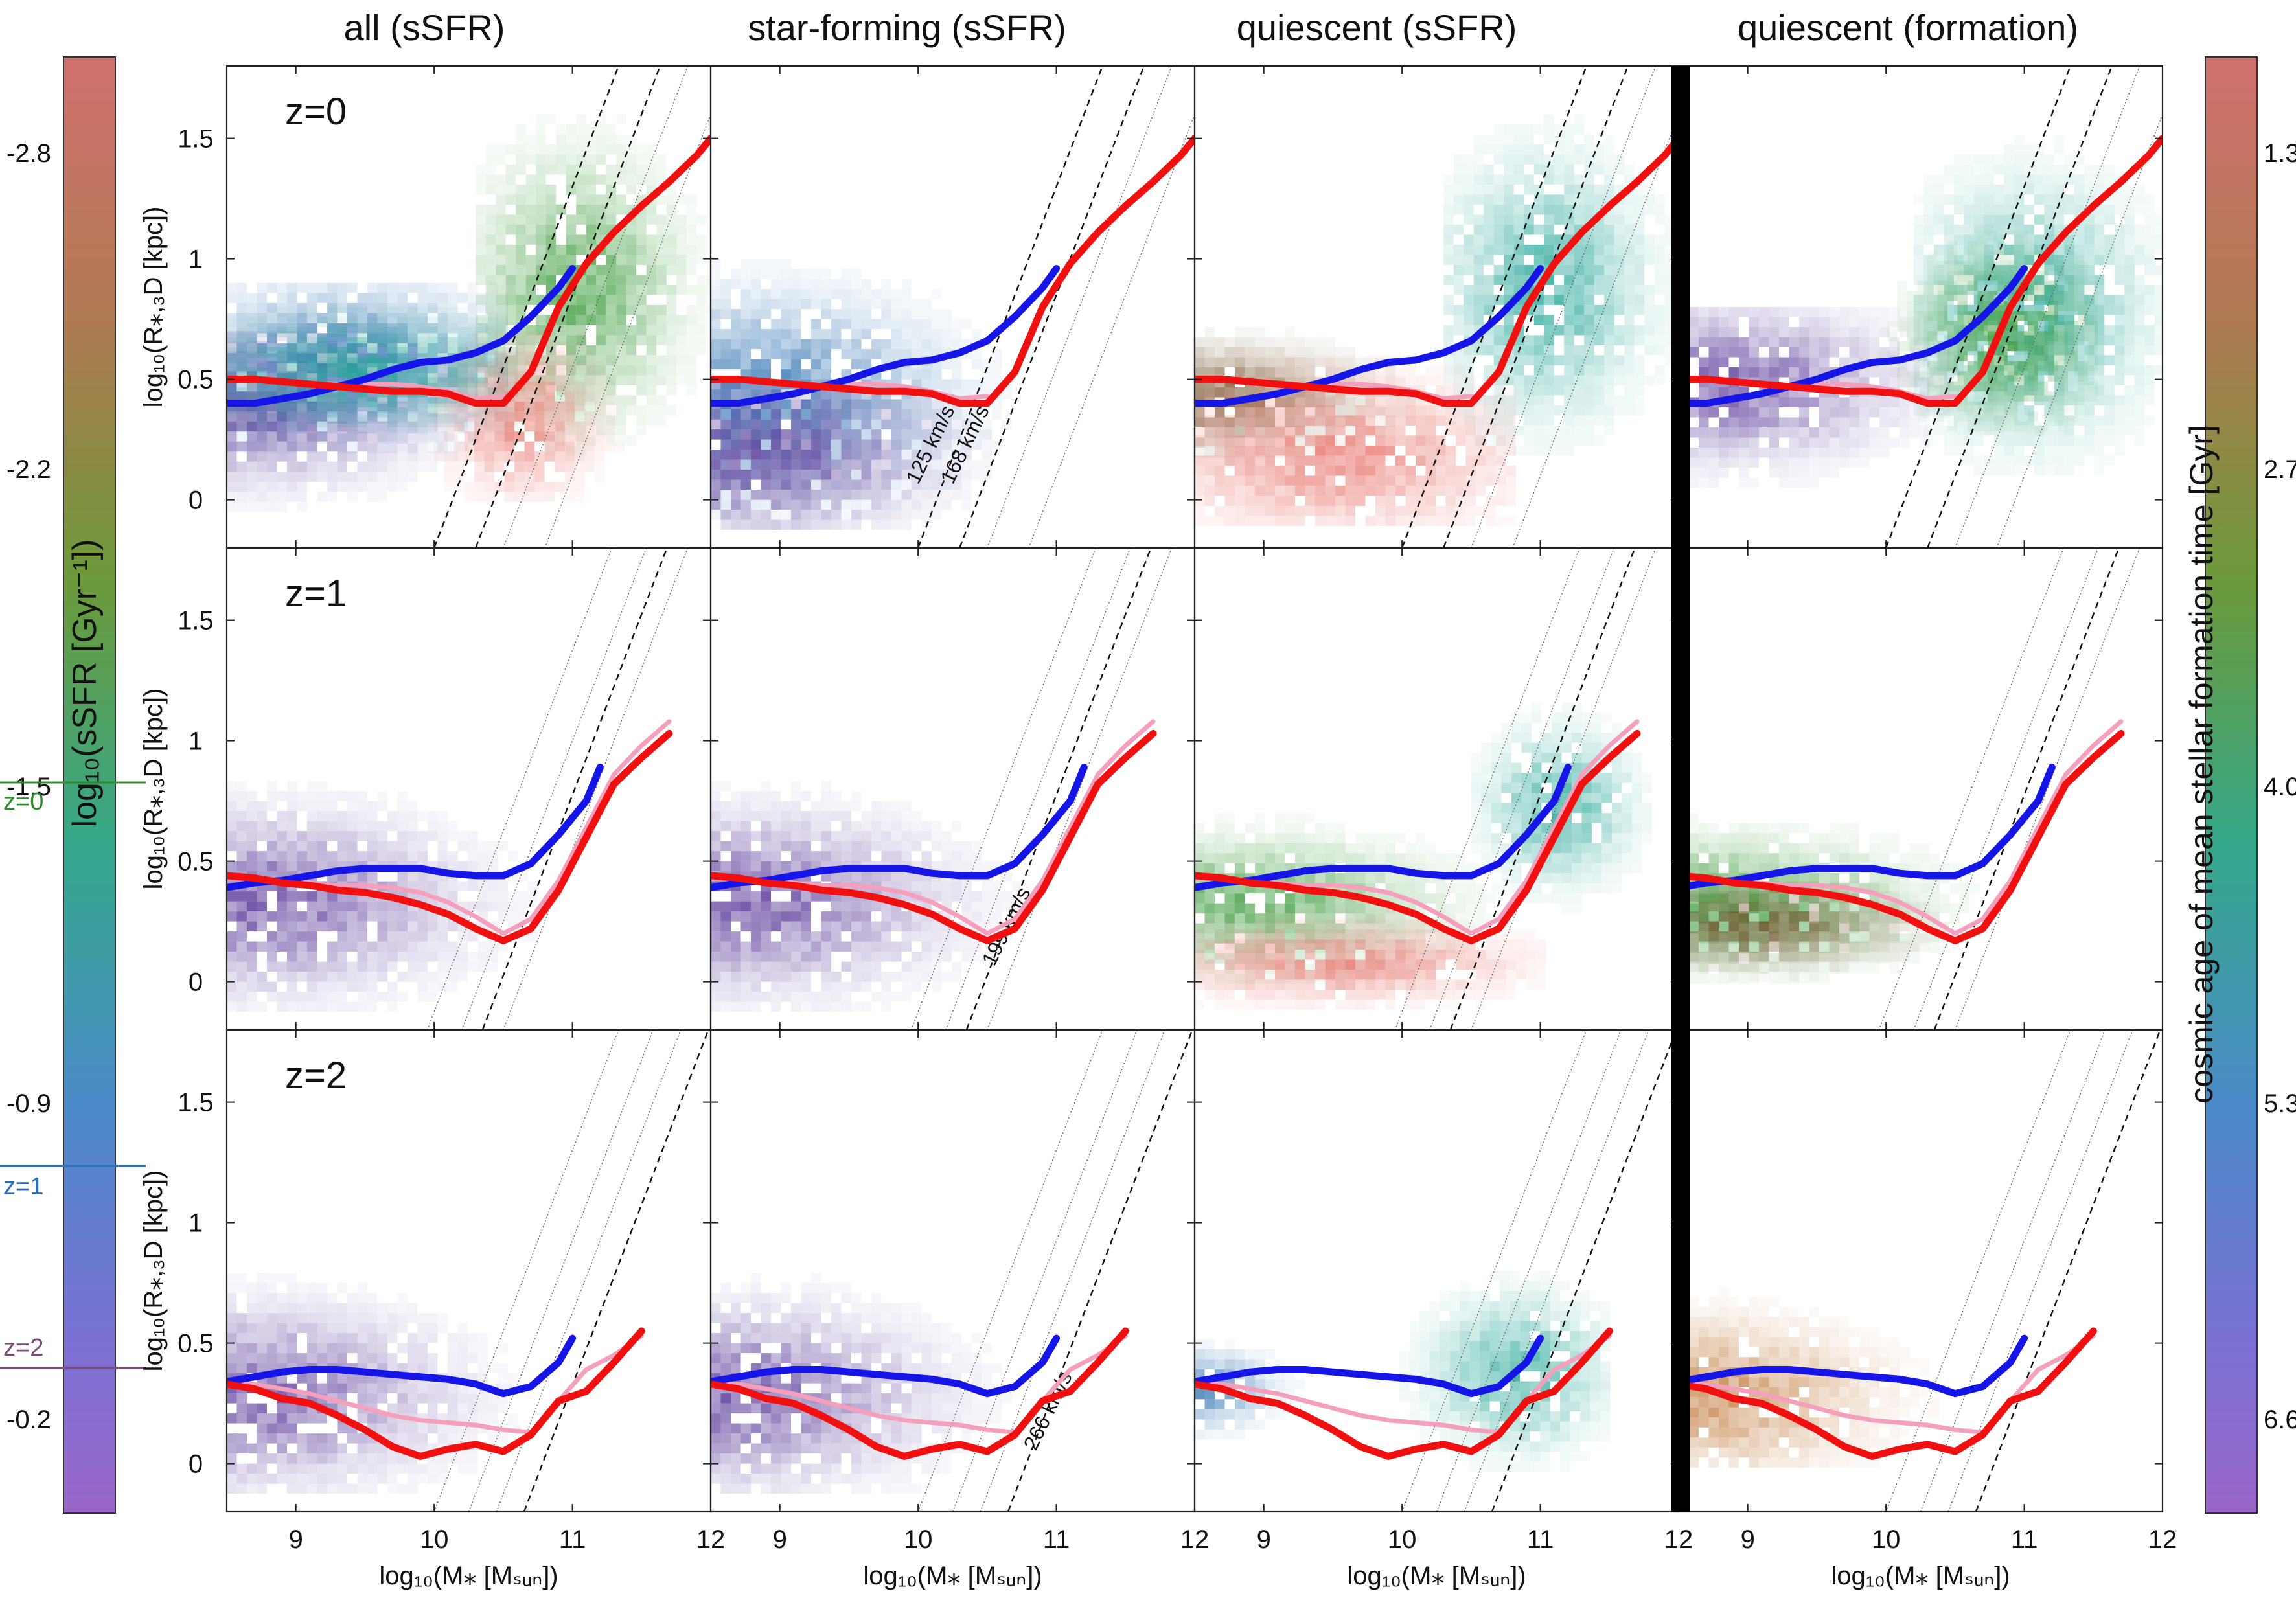 This screenshot has width=2296, height=1607. What do you see at coordinates (918, 391) in the screenshot?
I see `series-line-pink` at bounding box center [918, 391].